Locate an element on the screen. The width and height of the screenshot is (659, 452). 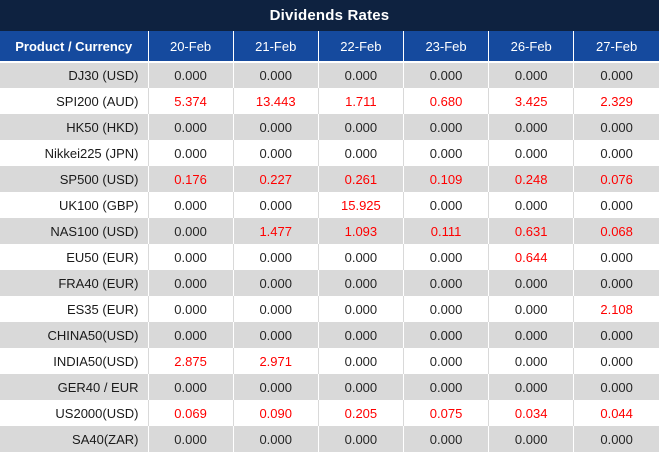
product-cell: INDIA50(USD) is located at coordinates (74, 361).